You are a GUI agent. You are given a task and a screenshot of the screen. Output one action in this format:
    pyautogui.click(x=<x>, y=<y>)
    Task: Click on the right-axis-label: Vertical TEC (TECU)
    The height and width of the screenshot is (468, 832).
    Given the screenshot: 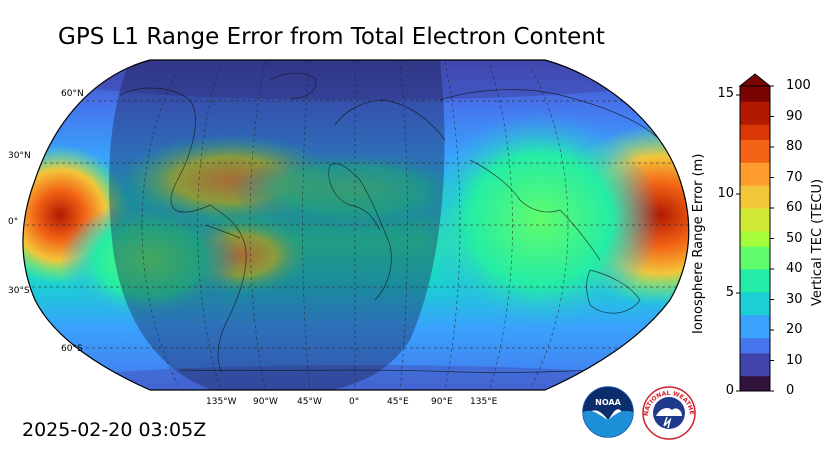 What is the action you would take?
    pyautogui.click(x=817, y=242)
    